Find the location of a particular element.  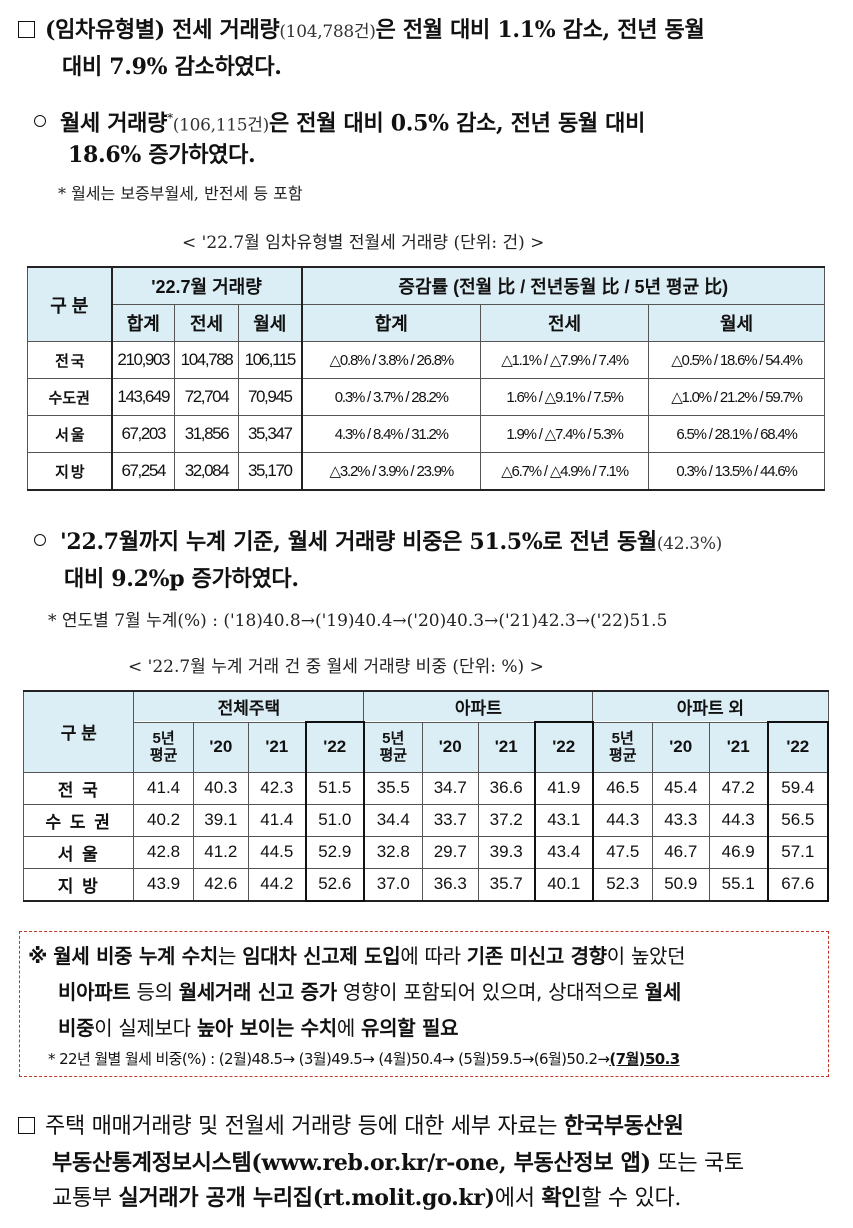

table-cell: 39.3 is located at coordinates (506, 852).